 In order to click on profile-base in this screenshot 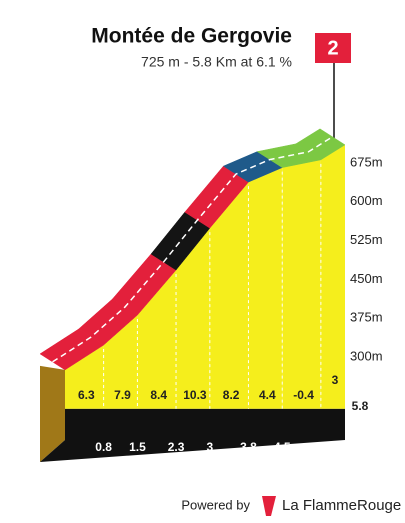, I will do `click(192, 435)`.